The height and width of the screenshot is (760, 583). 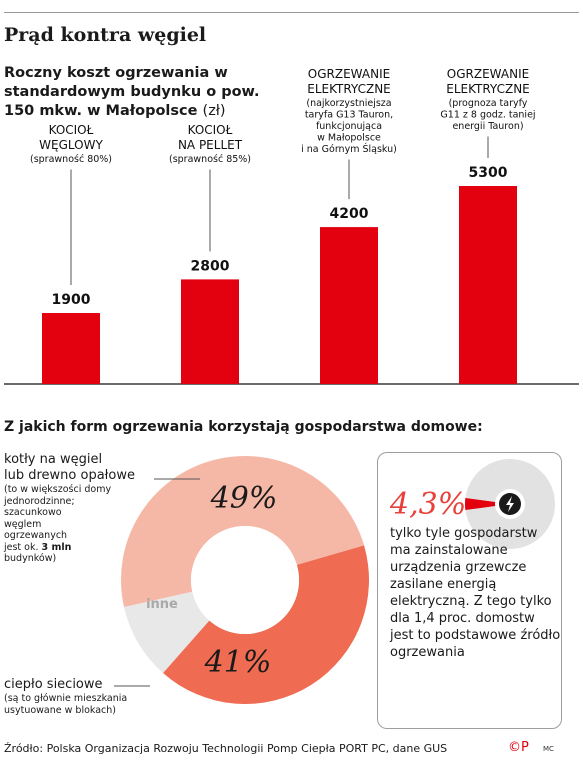 I want to click on bar-category-label-1-line2: WĘGLOWY, so click(x=71, y=145).